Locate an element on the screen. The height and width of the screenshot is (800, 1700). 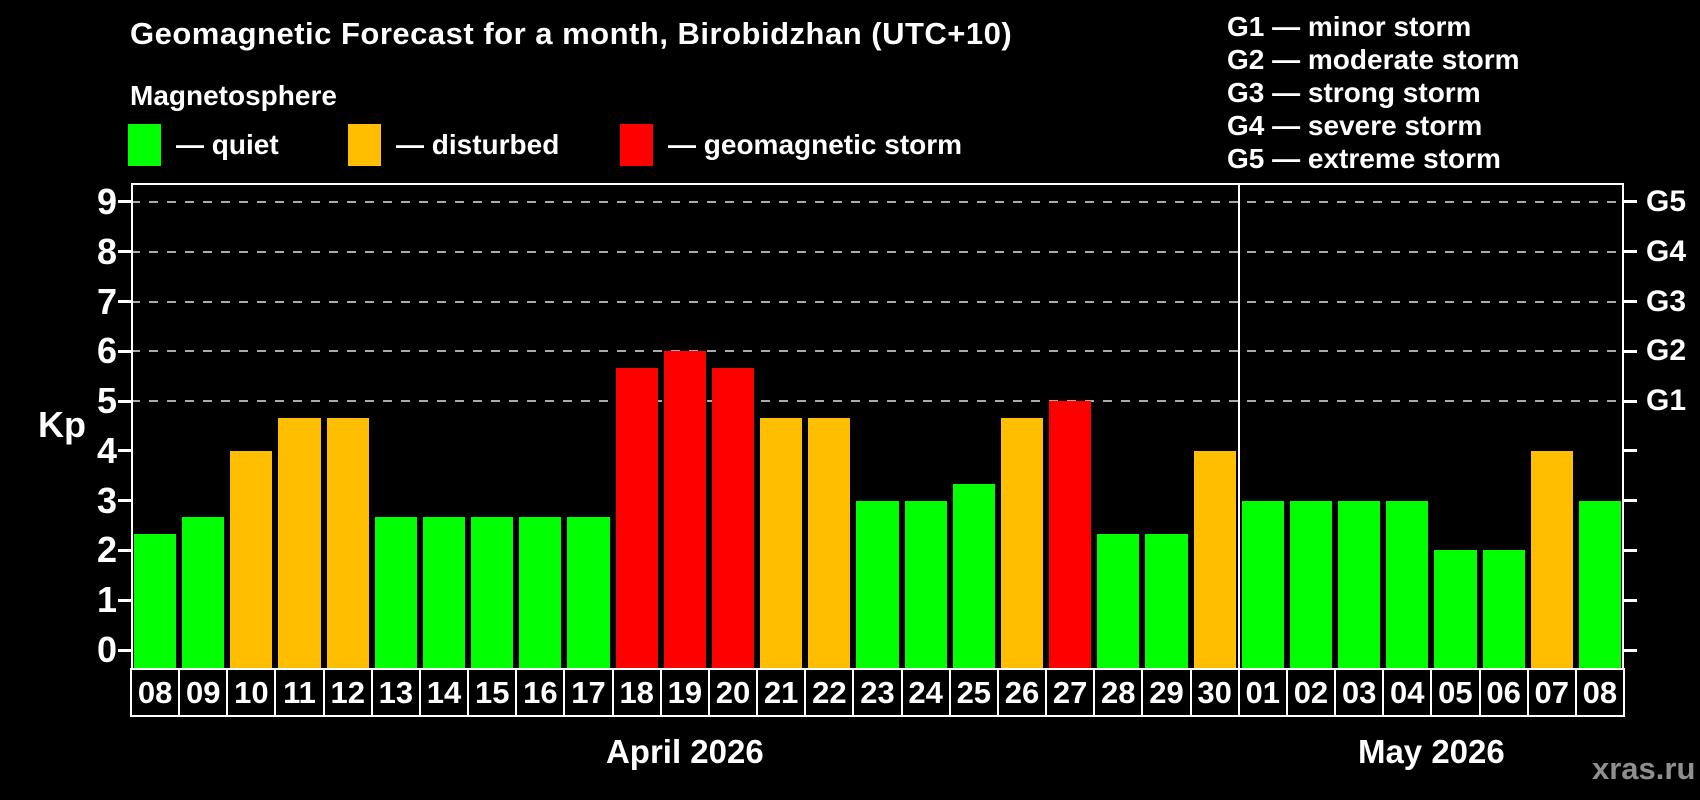
storm-scale-line-g1: G1 — minor storm is located at coordinates (1349, 26).